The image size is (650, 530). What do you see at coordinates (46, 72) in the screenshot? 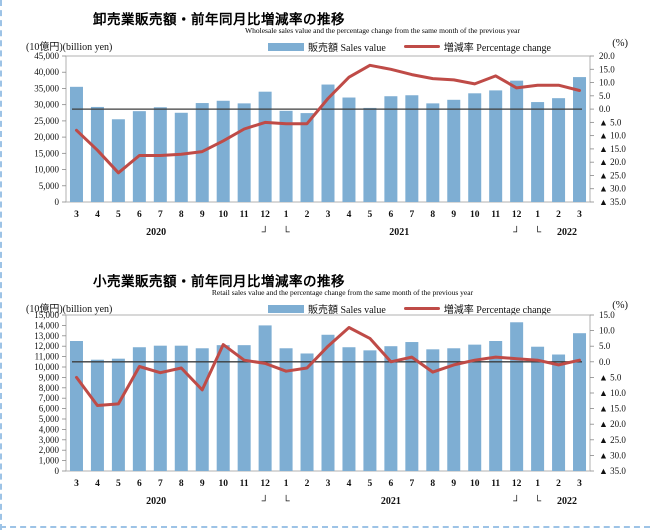
I see `svg-text: 40,000` at bounding box center [46, 72].